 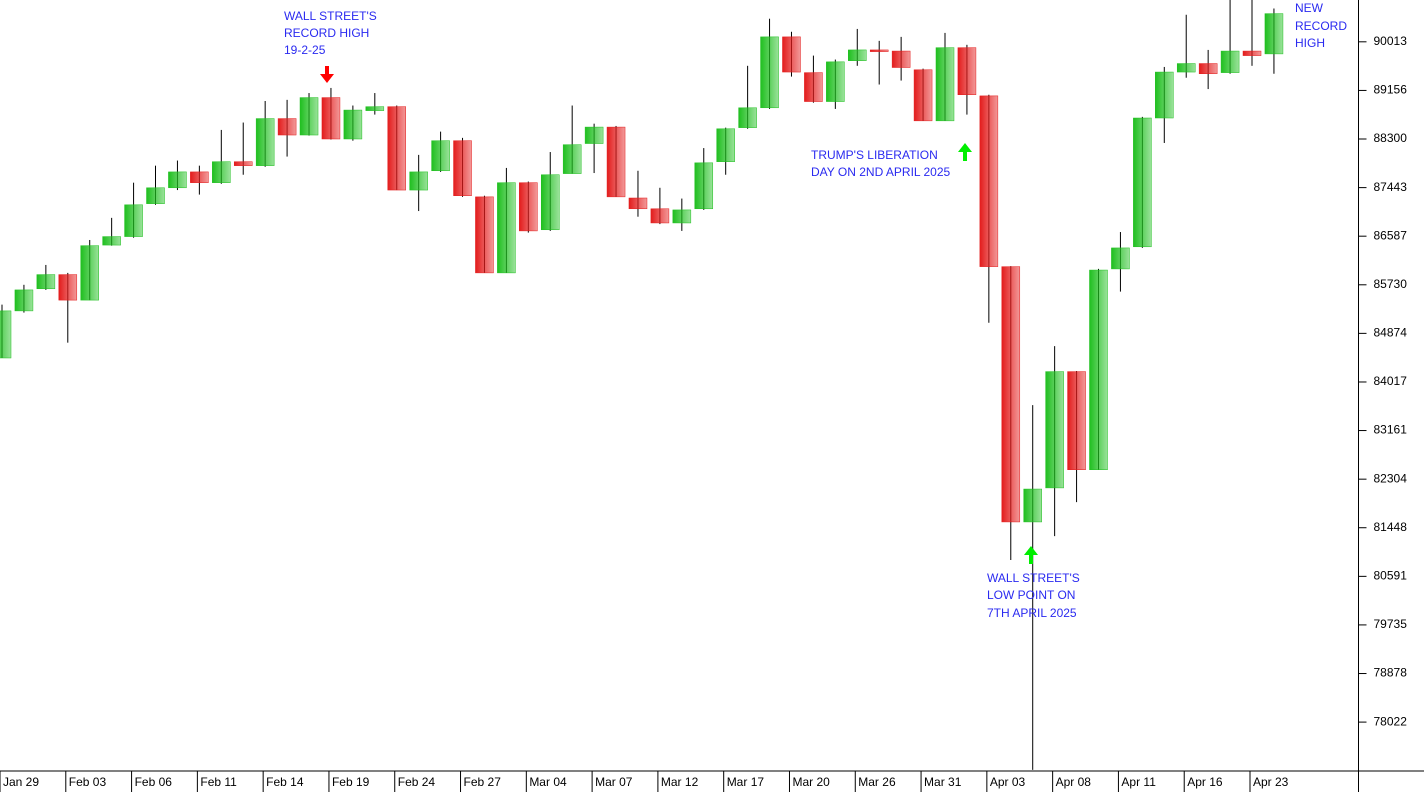 I want to click on annotation-line: 19-2-25, so click(x=305, y=50).